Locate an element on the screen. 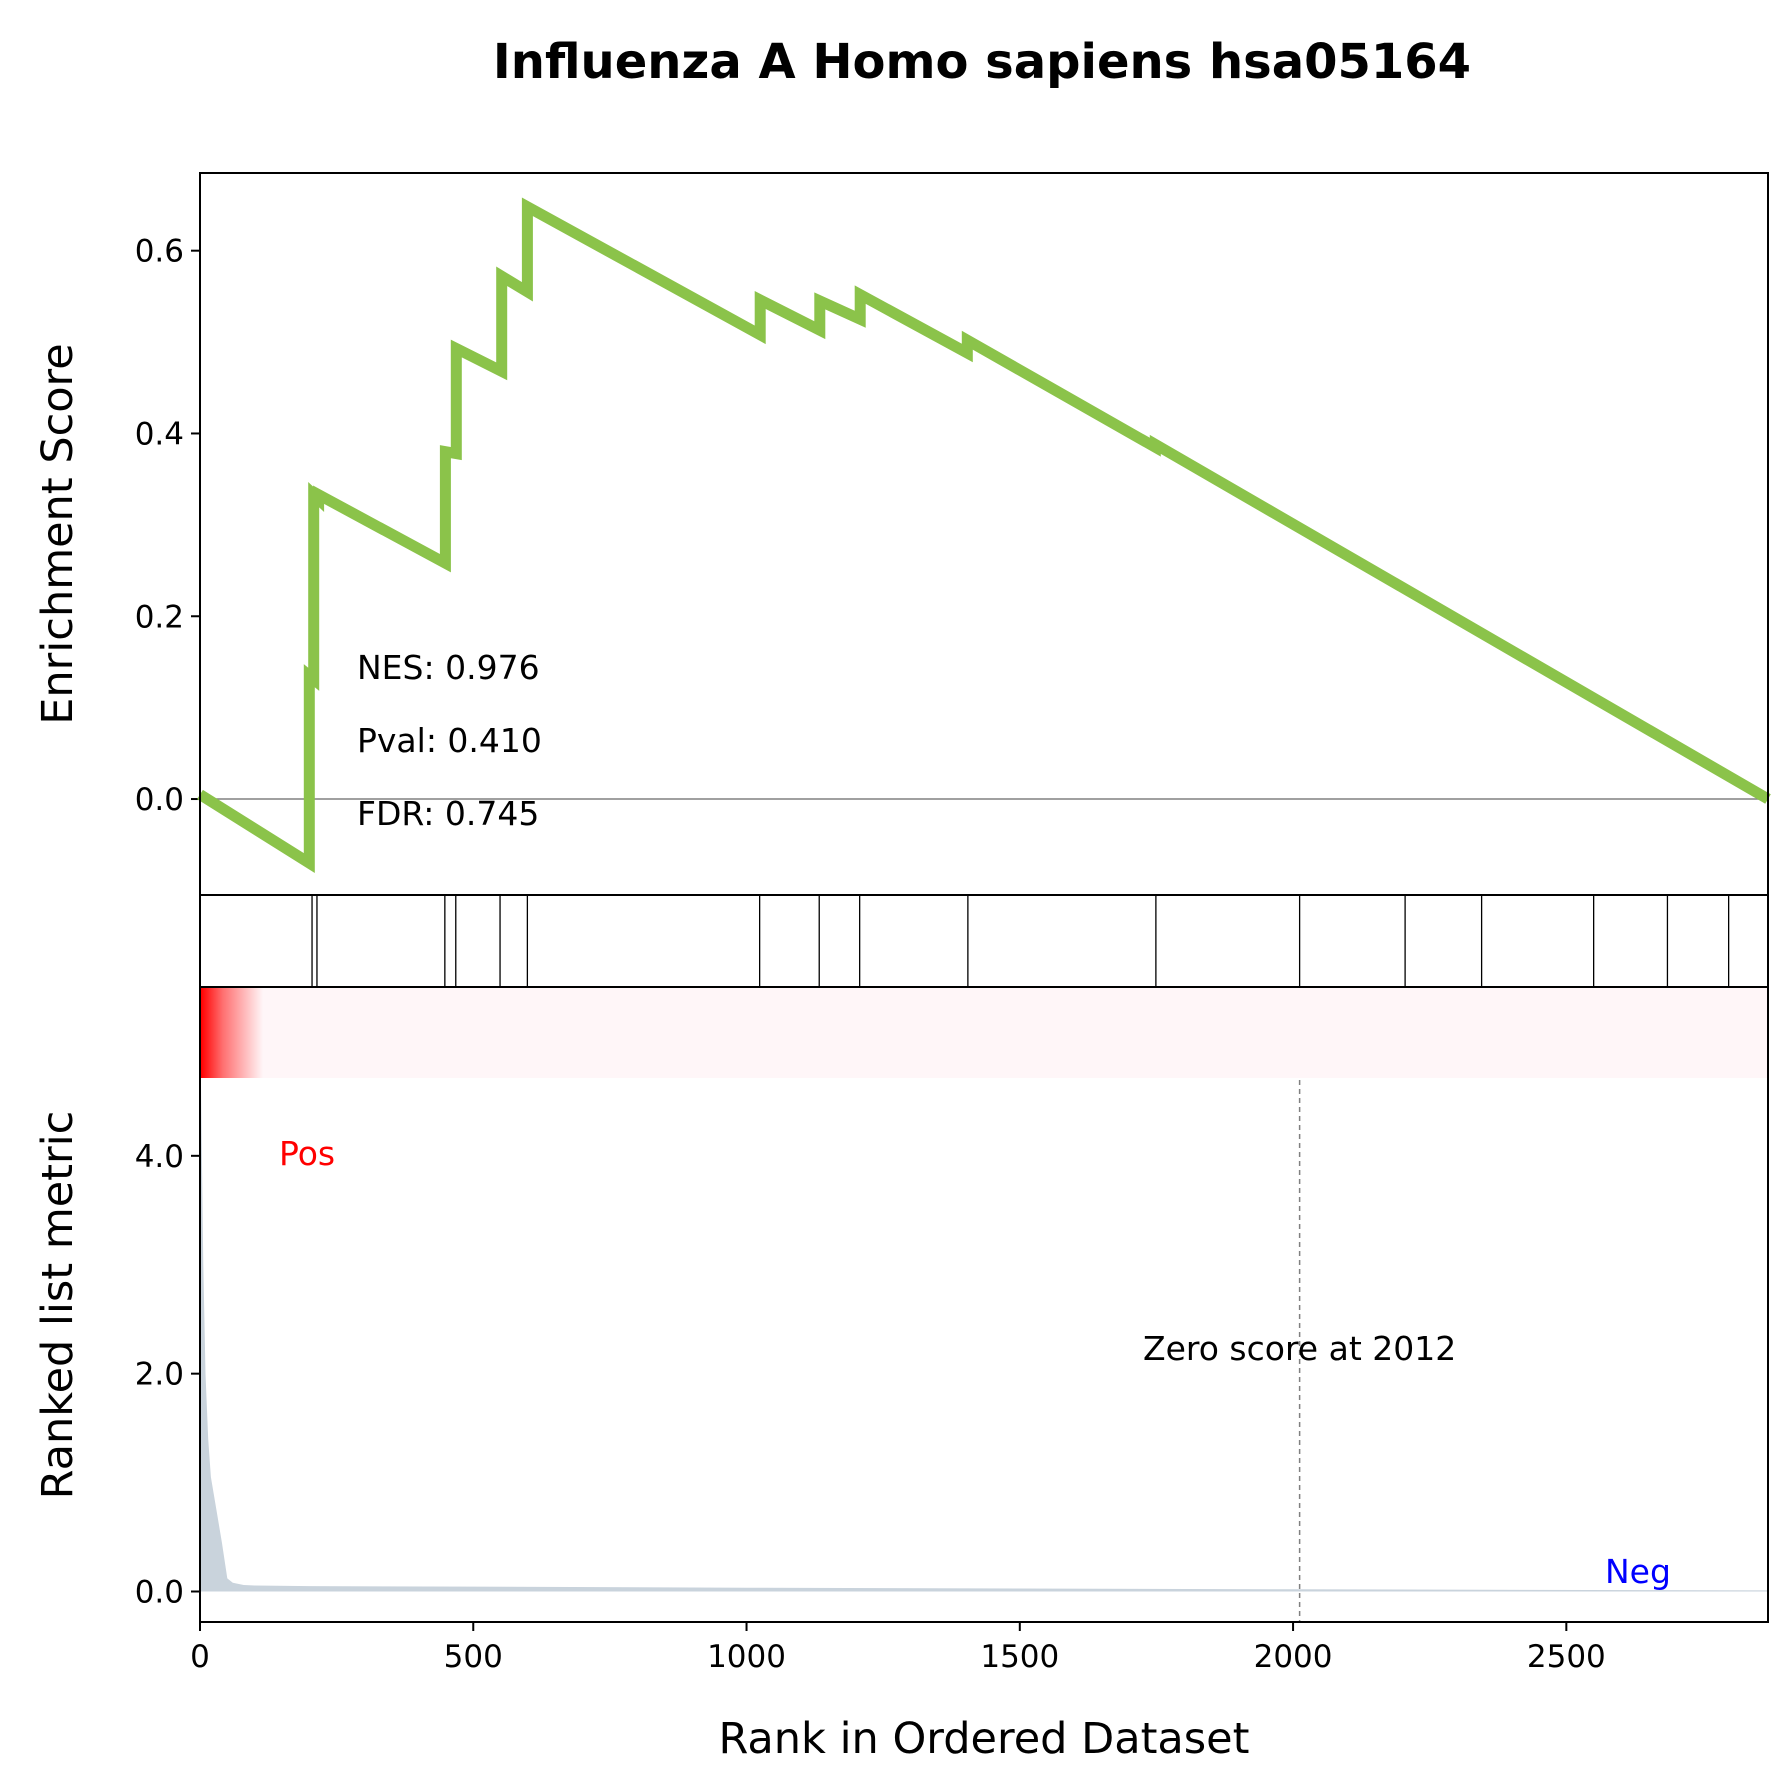 The width and height of the screenshot is (1789, 1788). x-tick-label: 0 is located at coordinates (200, 1657).